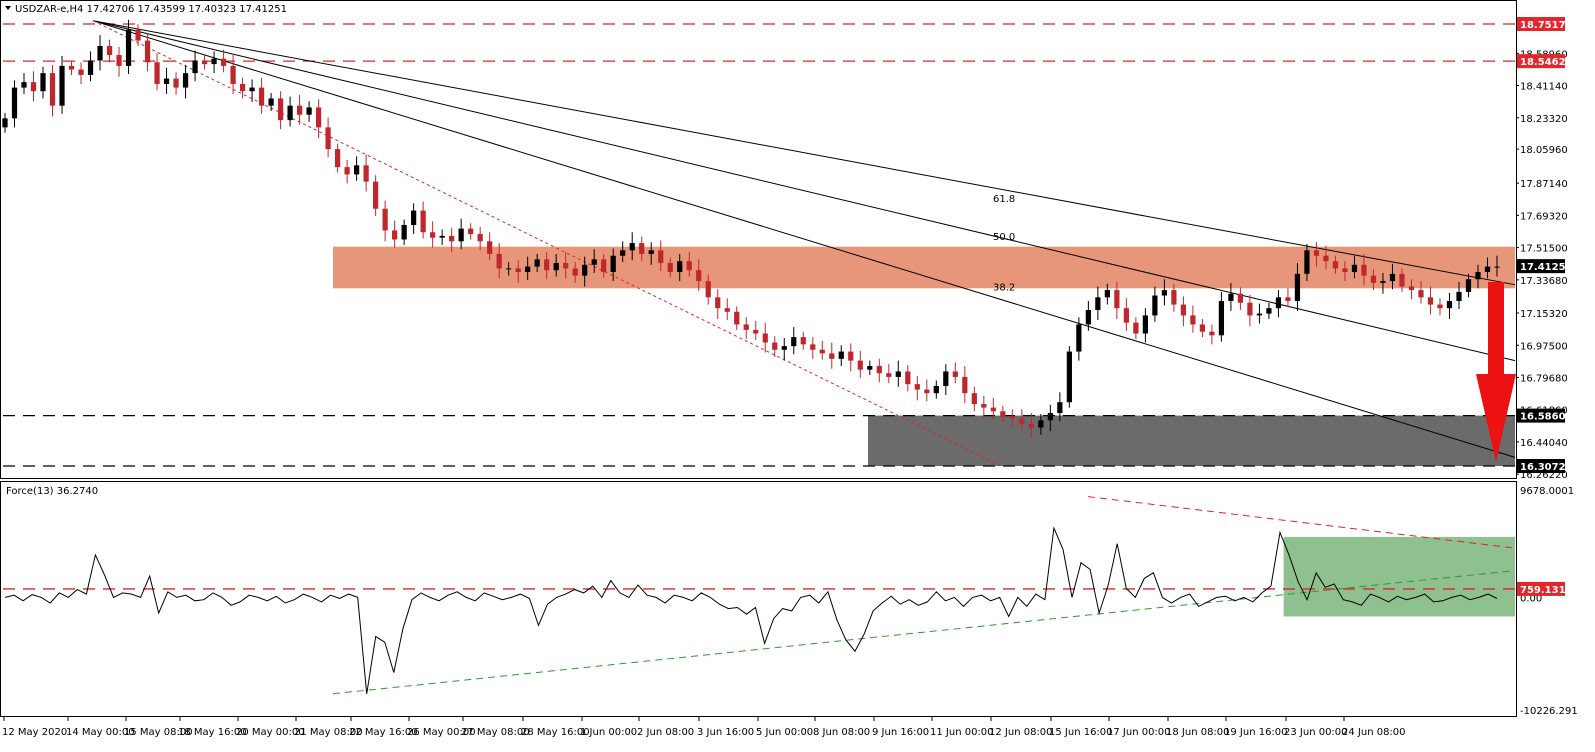 The width and height of the screenshot is (1595, 752). Describe the element at coordinates (328, 732) in the screenshot. I see `time-tick-label: 21 May 08:00` at that location.